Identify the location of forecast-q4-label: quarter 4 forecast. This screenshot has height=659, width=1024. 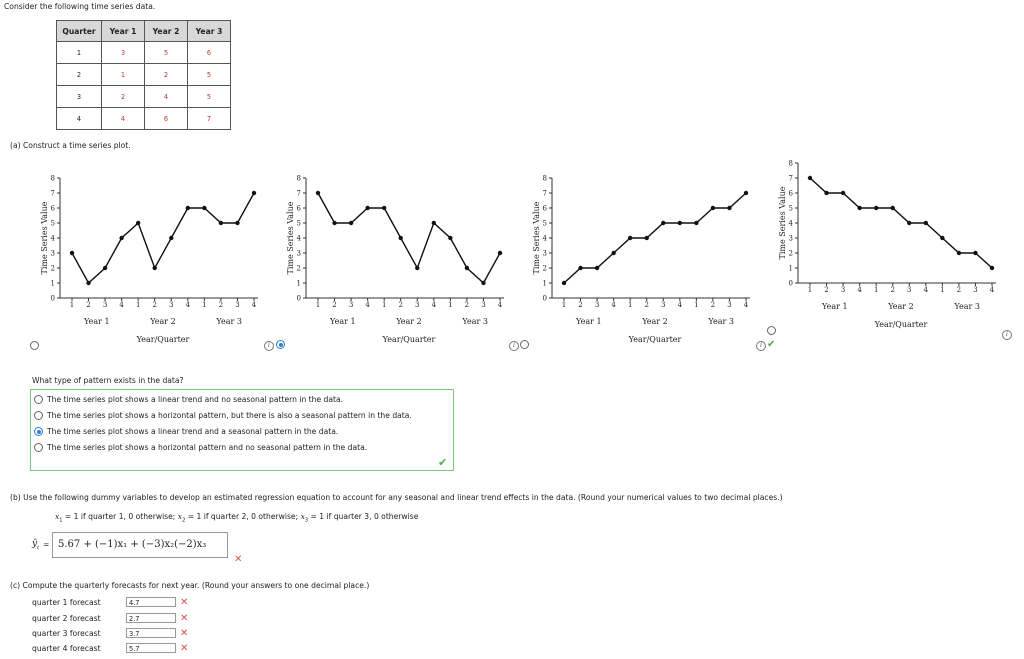
(66, 648).